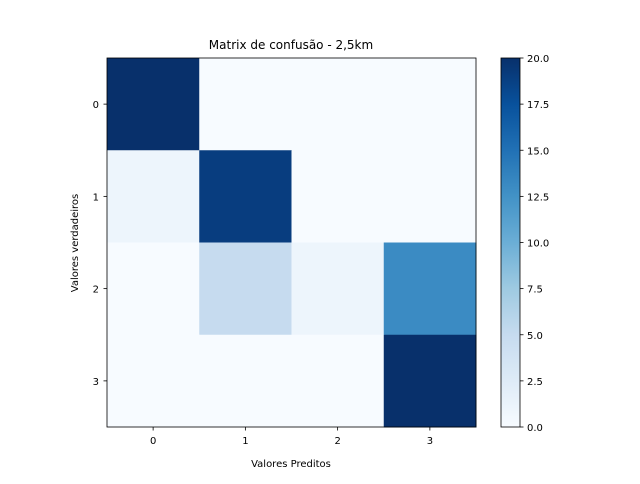  Describe the element at coordinates (96, 197) in the screenshot. I see `y-tick-label-1: 1` at that location.